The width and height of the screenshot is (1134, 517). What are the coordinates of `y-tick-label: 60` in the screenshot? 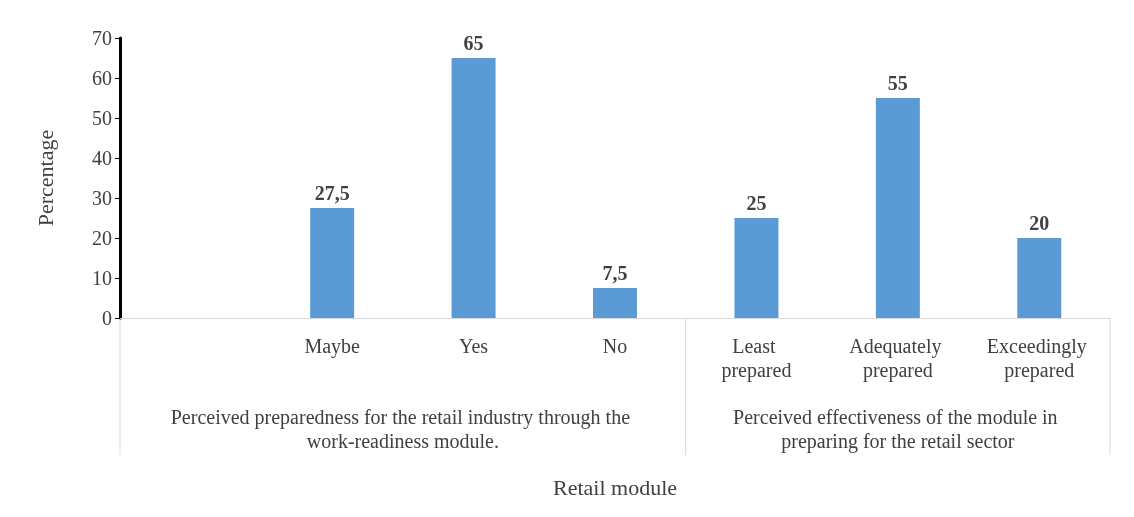 It's located at (102, 78).